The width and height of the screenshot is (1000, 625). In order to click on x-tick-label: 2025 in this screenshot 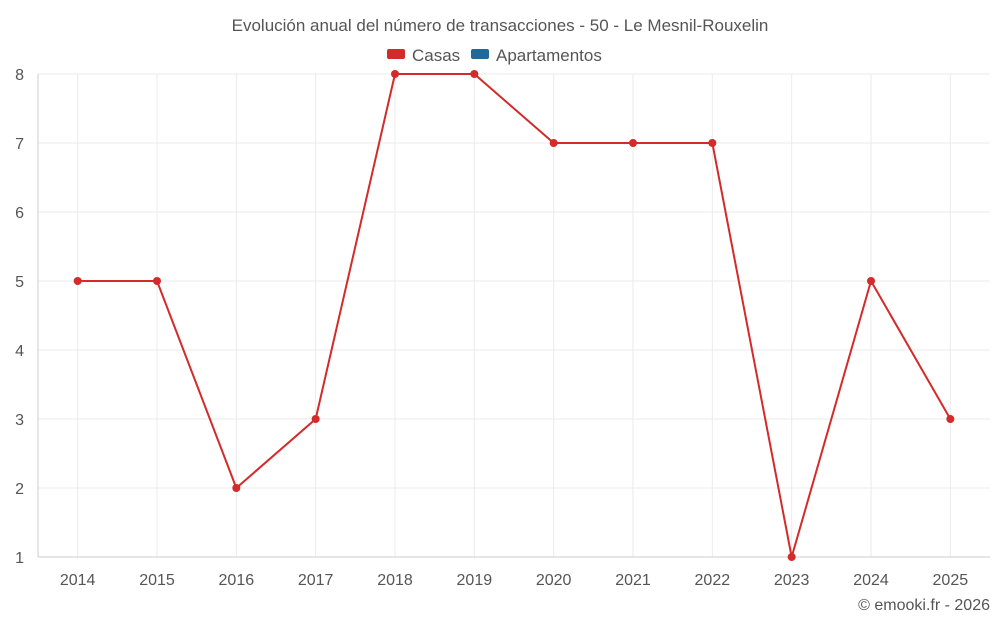, I will do `click(951, 580)`.